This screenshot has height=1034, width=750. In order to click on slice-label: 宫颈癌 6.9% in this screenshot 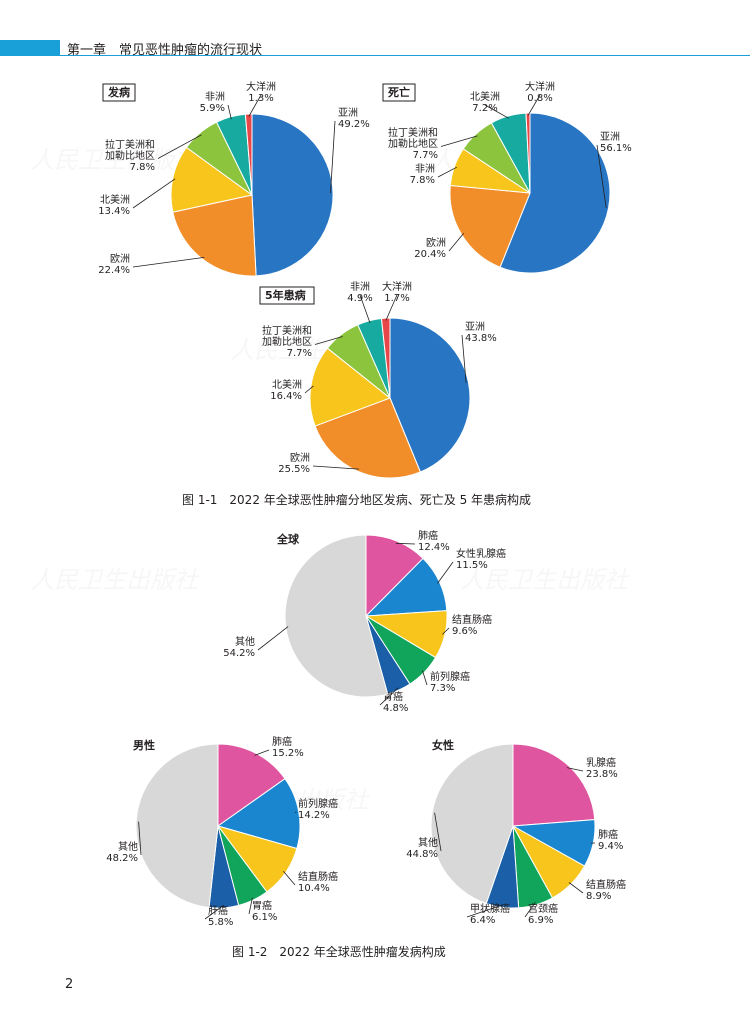, I will do `click(543, 914)`.